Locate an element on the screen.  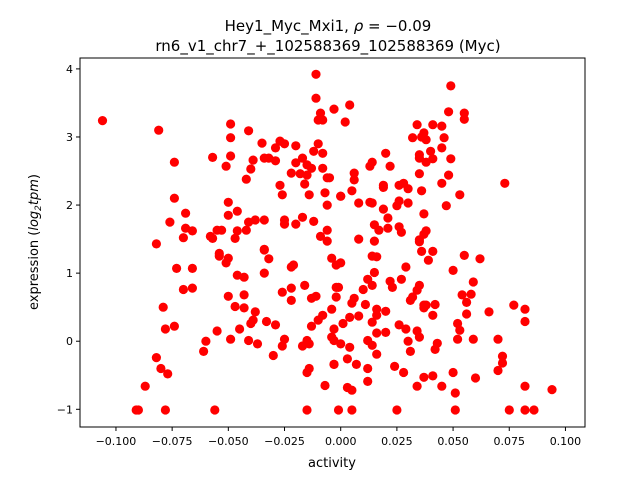
ylabel-prefix: expression ( is located at coordinates (34, 270).